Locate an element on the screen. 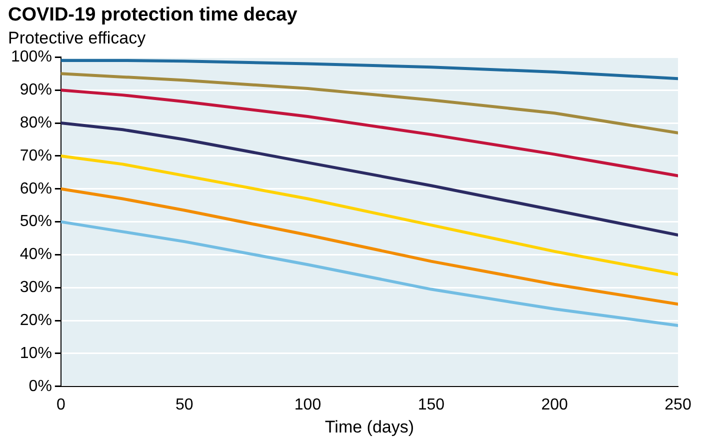 The height and width of the screenshot is (438, 704). x-tick-label: 150 is located at coordinates (431, 405).